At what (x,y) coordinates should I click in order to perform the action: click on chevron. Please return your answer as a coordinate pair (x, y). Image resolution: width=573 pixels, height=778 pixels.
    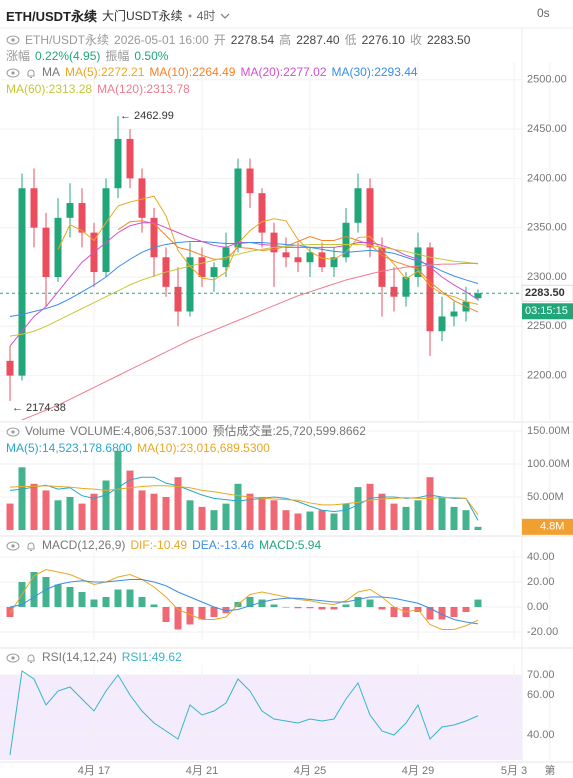
    Looking at the image, I should click on (225, 16).